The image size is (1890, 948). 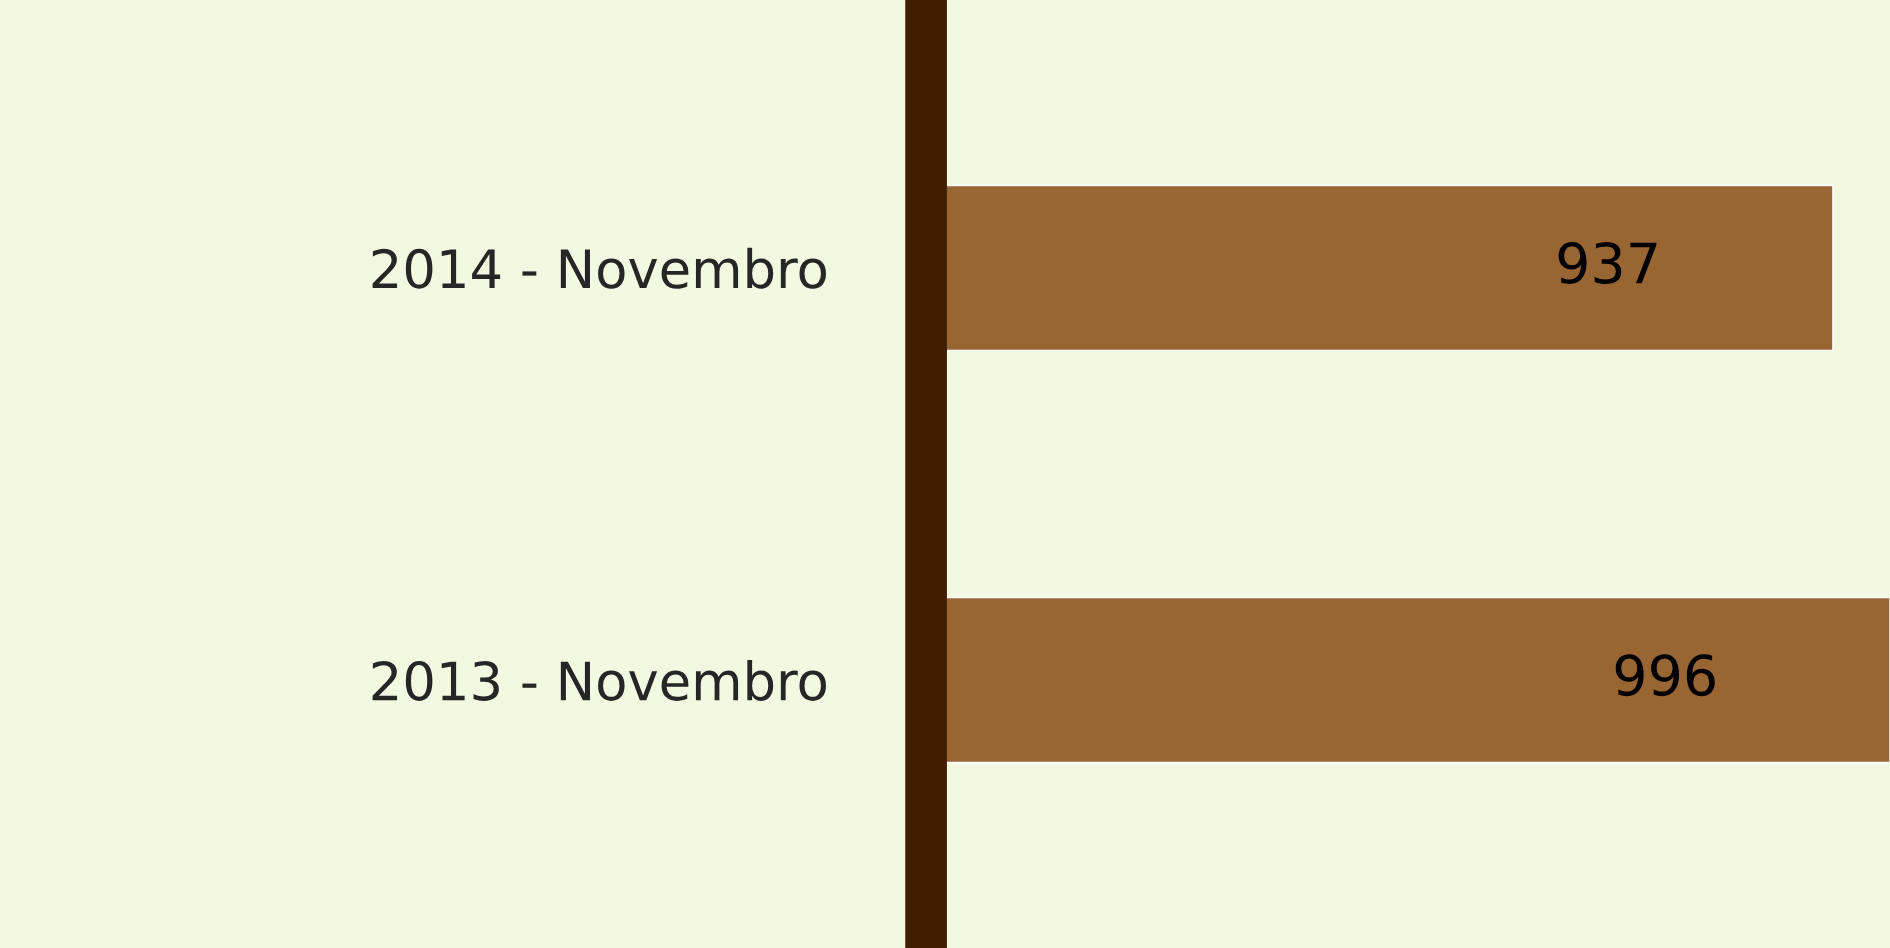 I want to click on data-label: 996, so click(x=1665, y=675).